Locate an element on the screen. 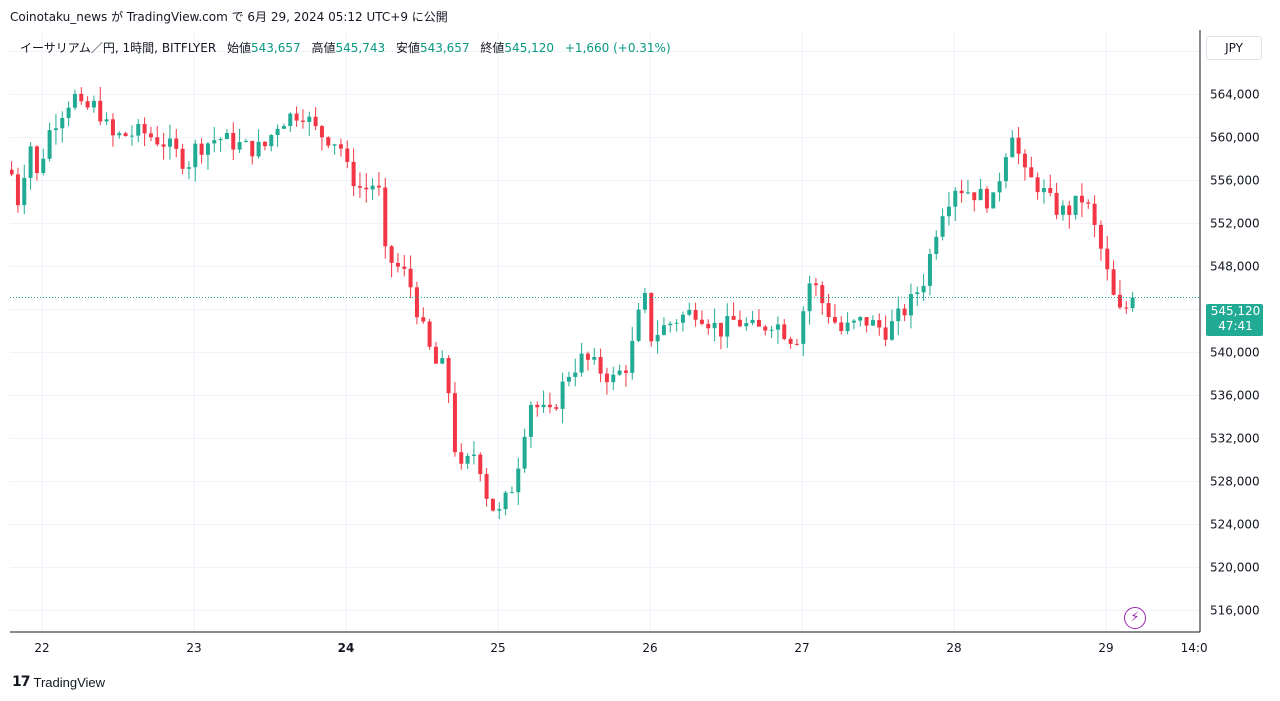  y-tick-label: 520,000 is located at coordinates (1235, 568).